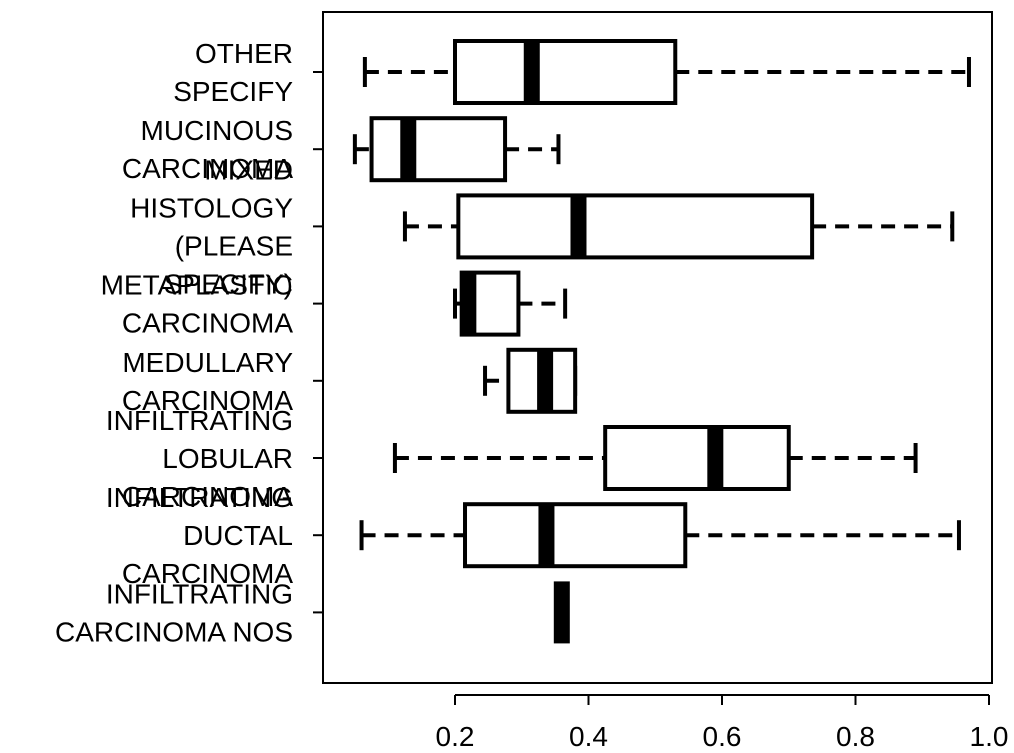 The height and width of the screenshot is (753, 1014). What do you see at coordinates (227, 458) in the screenshot?
I see `category-label-line: LOBULAR` at bounding box center [227, 458].